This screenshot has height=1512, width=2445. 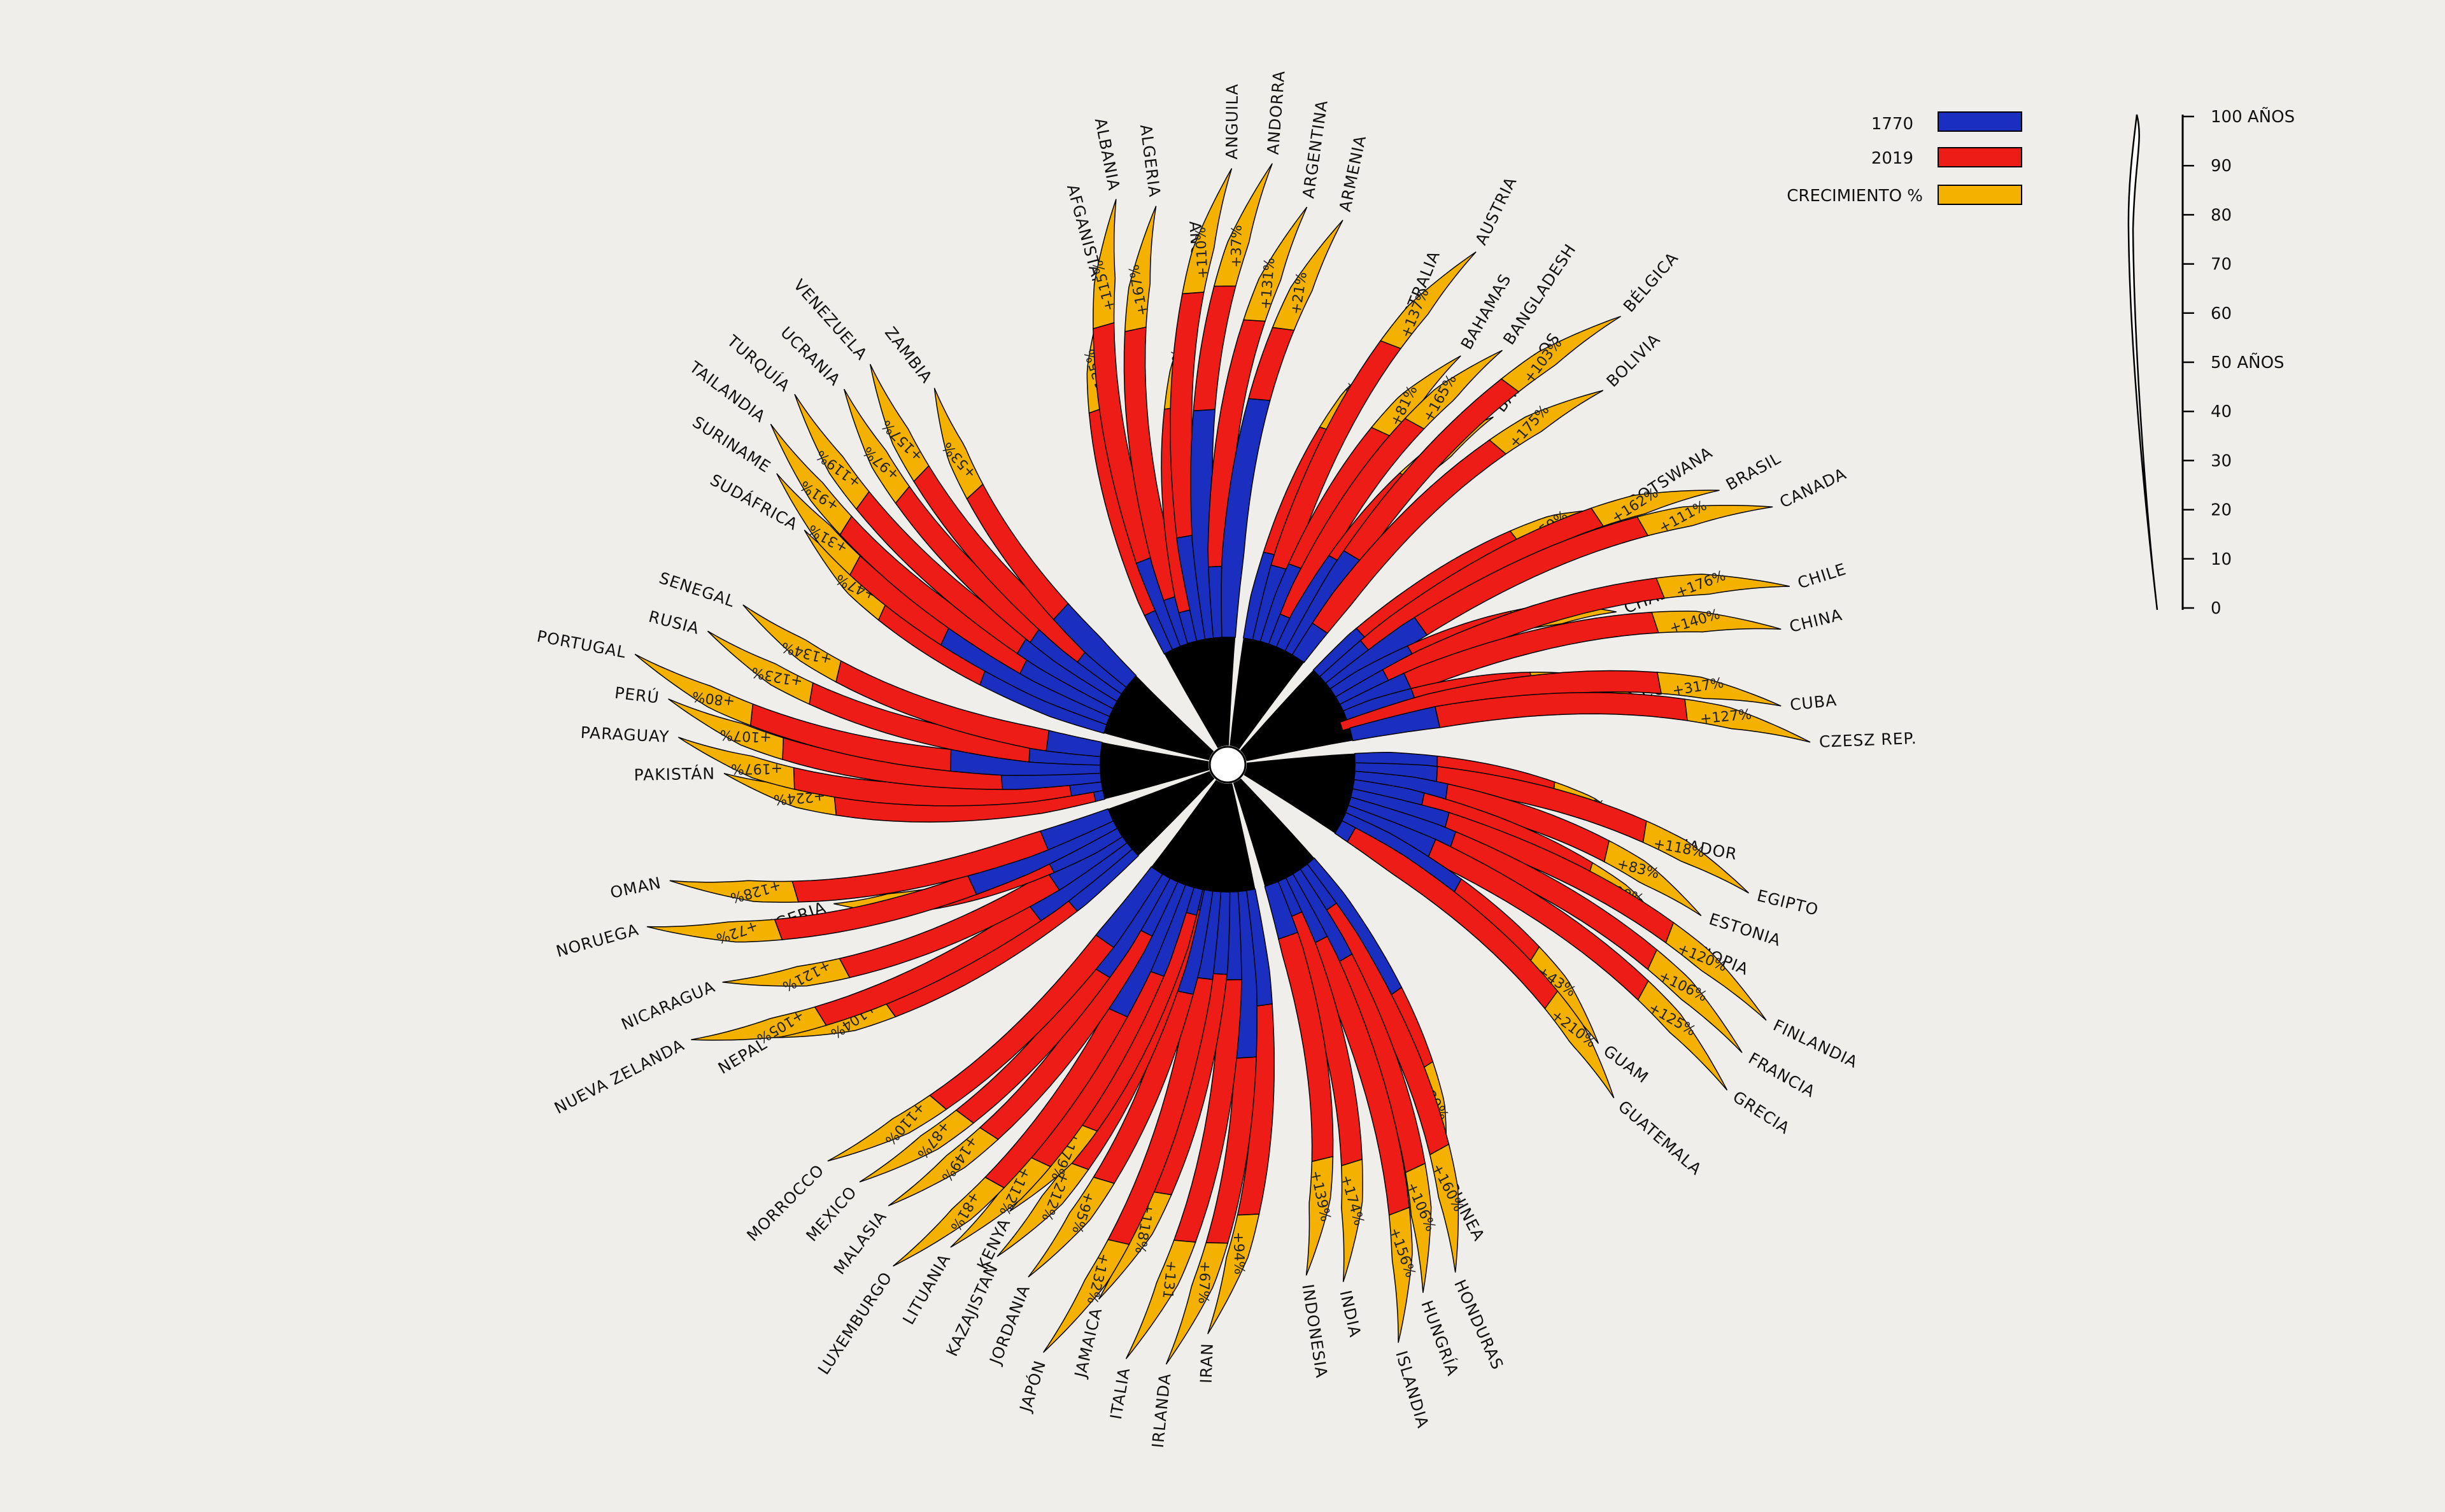 I want to click on growth-label: +37%, so click(x=1237, y=247).